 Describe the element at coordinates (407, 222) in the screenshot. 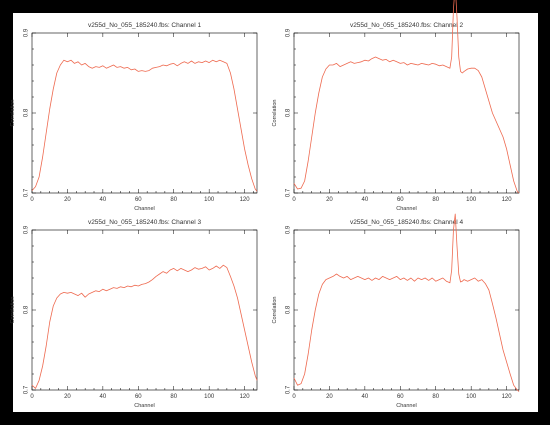

I see `chart-title: v255d_No_055_185240.fbs: Channel 4` at that location.